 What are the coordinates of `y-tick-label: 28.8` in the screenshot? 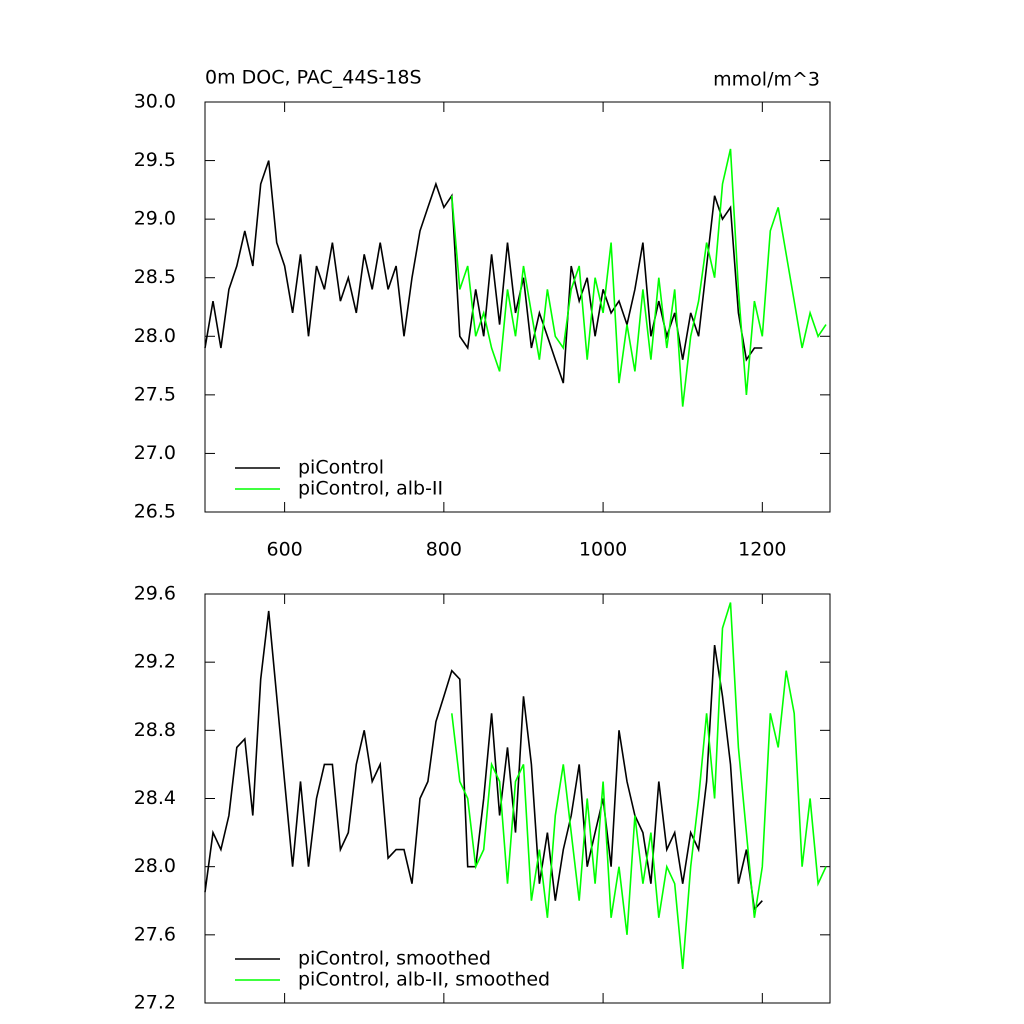 It's located at (155, 730).